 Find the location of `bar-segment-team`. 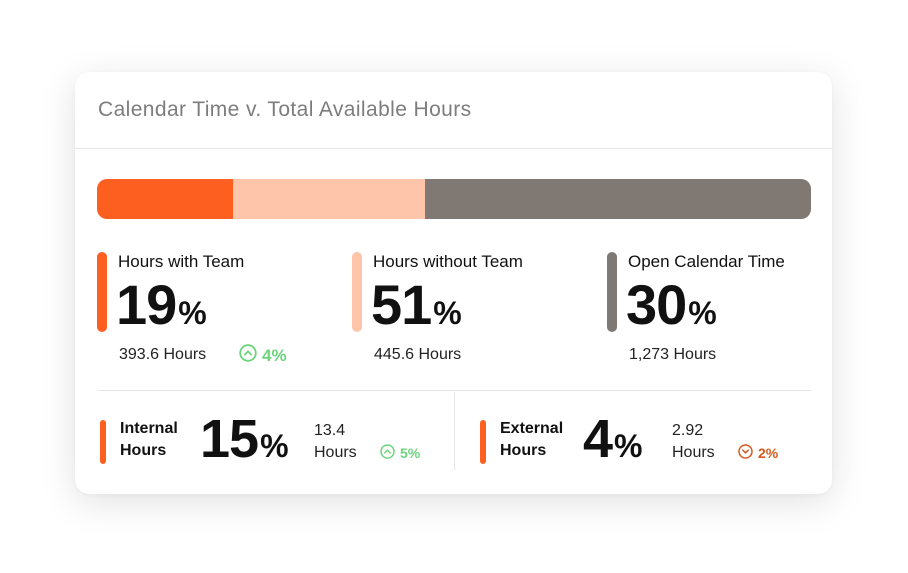

bar-segment-team is located at coordinates (165, 199).